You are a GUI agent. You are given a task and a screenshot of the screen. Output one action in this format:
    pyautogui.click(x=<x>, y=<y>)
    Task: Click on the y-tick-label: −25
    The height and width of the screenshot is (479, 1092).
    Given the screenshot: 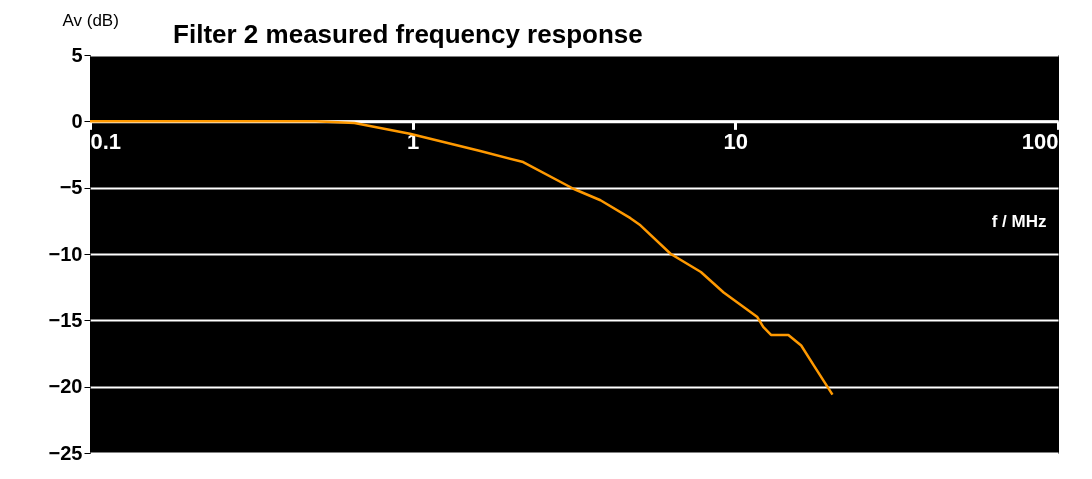 What is the action you would take?
    pyautogui.click(x=65, y=452)
    